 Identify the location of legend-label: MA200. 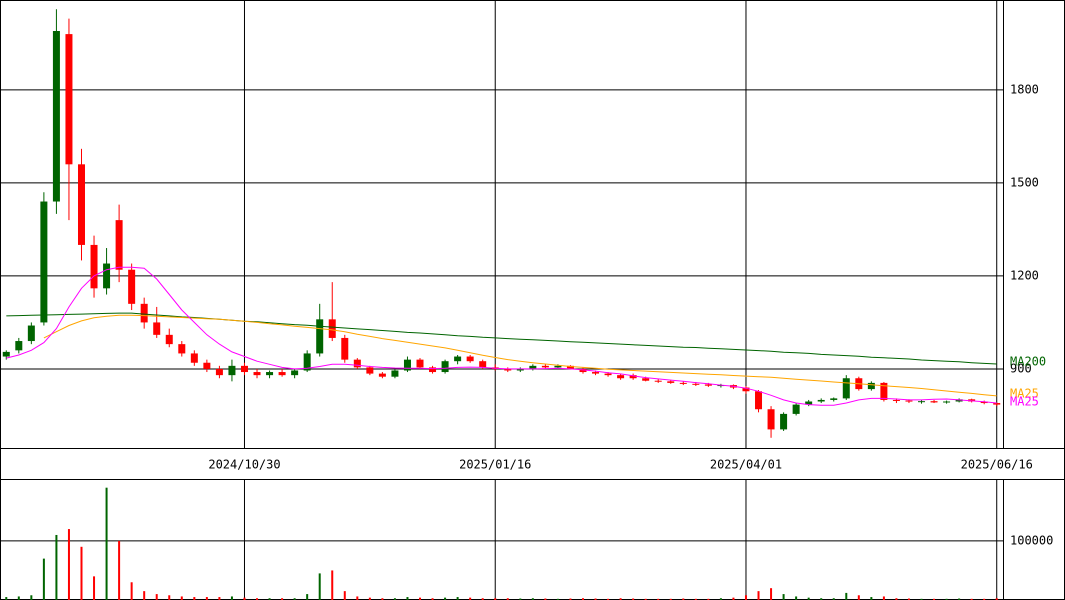
(1028, 362).